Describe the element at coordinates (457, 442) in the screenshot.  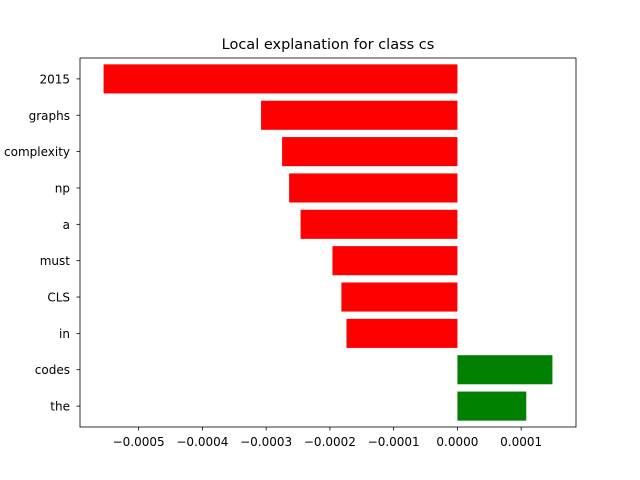
I see `x-tick-label: 0.0000` at that location.